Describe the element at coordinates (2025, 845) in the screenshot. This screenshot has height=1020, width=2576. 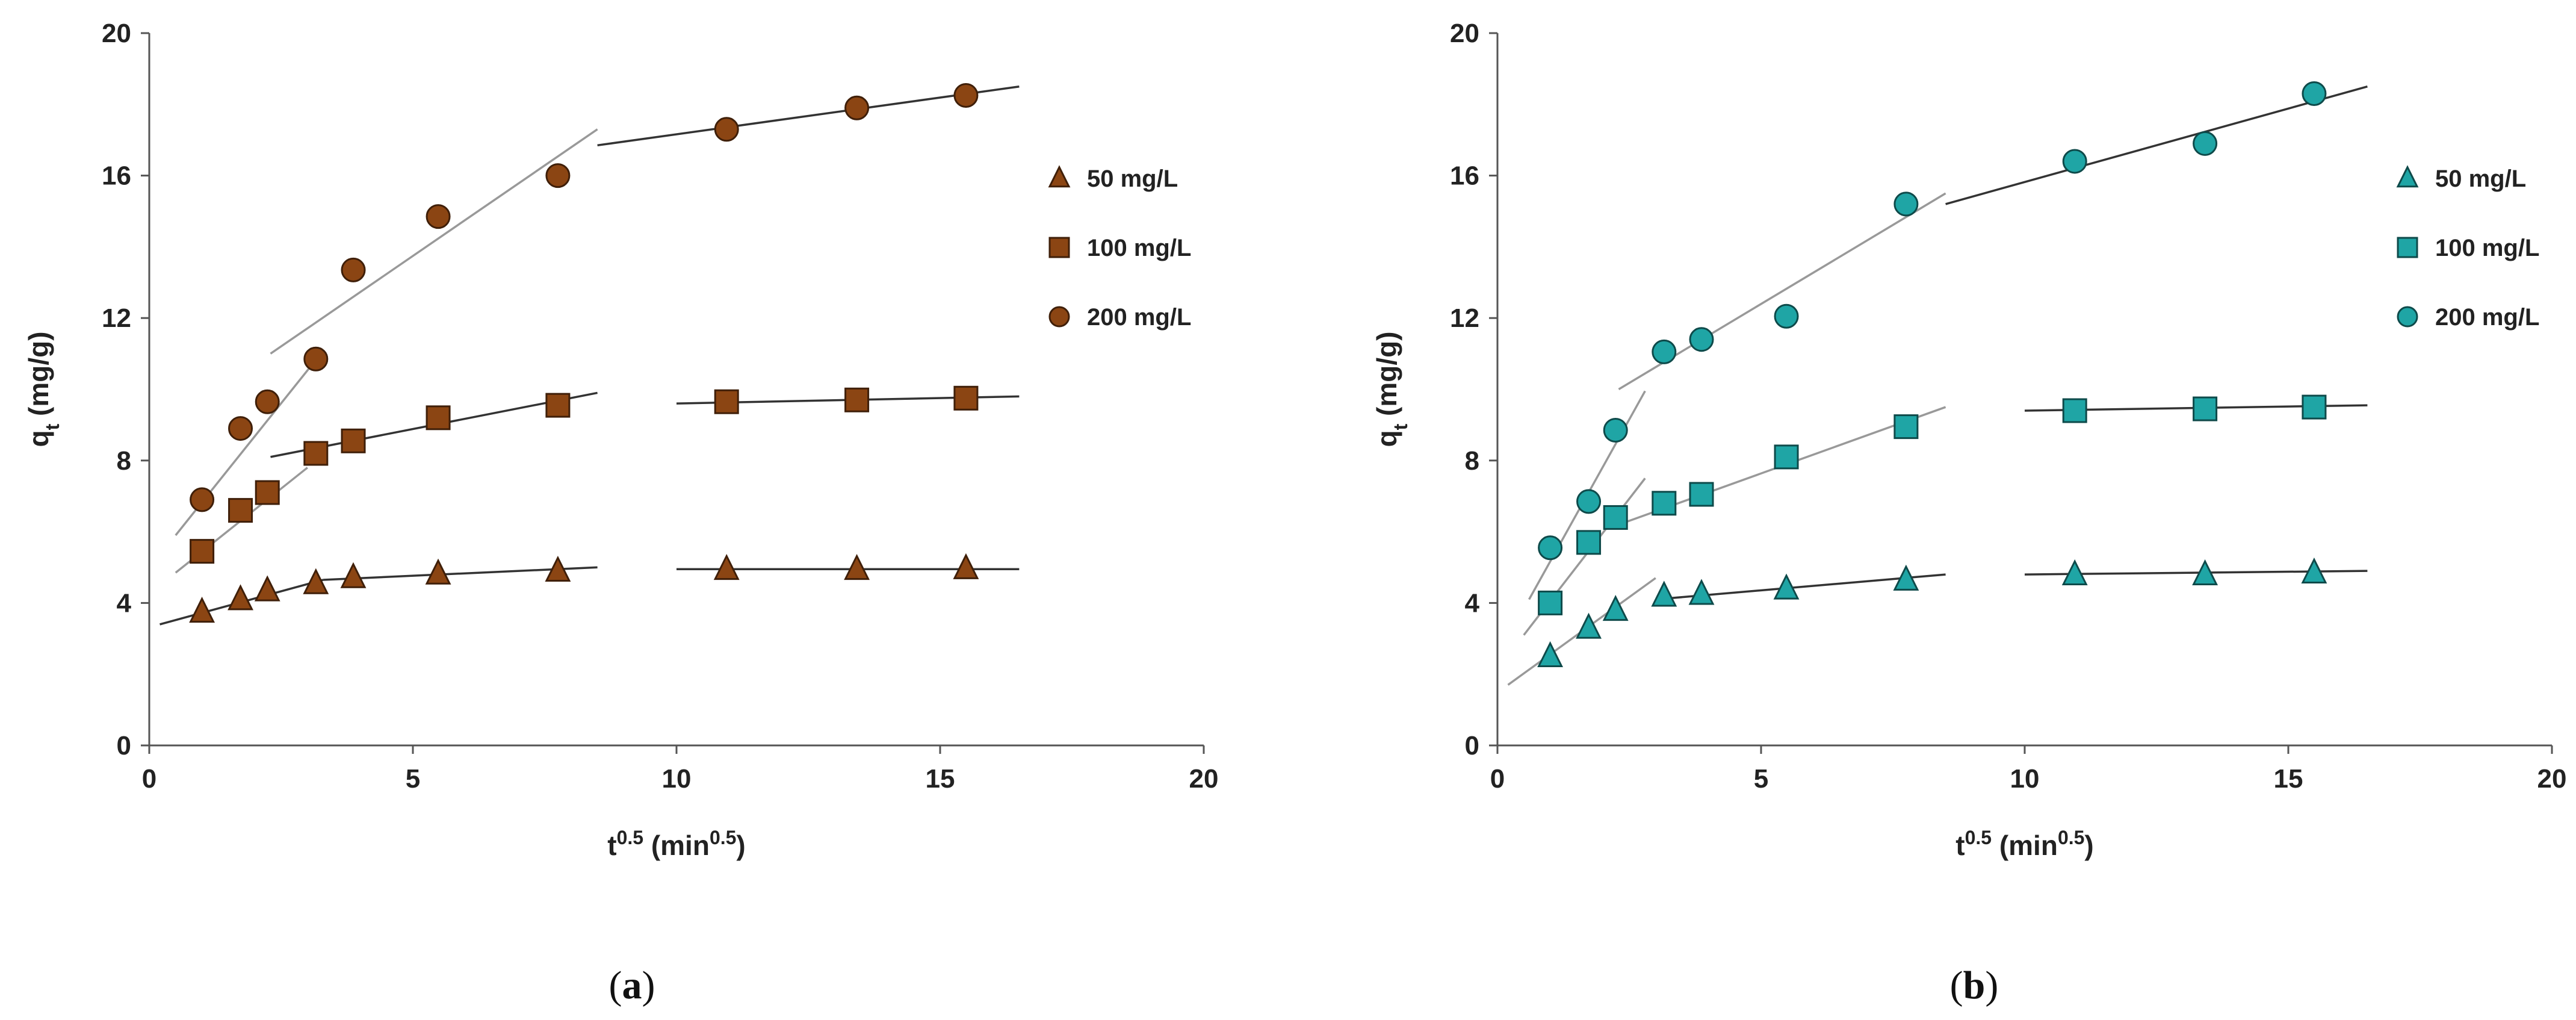
I see `panel-b-x-axis-label-part: (min` at that location.